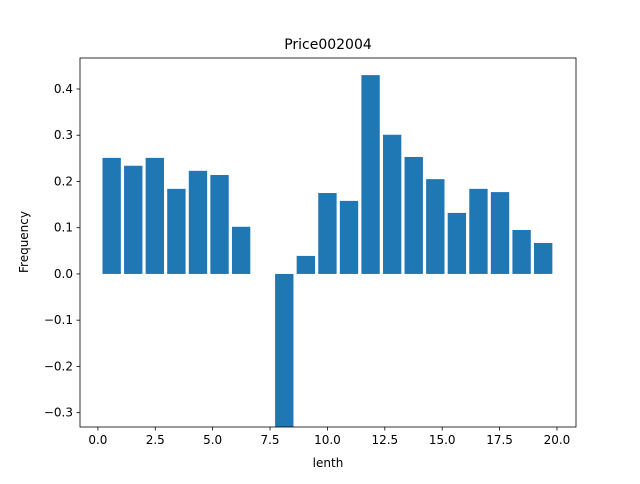 Image resolution: width=640 pixels, height=484 pixels. I want to click on x-tick-label: 20.0, so click(557, 440).